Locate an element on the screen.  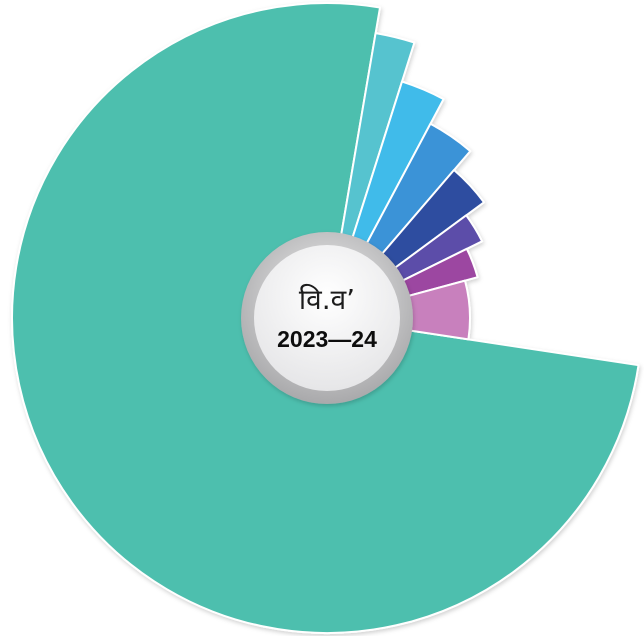
center-badge-face is located at coordinates (327, 318).